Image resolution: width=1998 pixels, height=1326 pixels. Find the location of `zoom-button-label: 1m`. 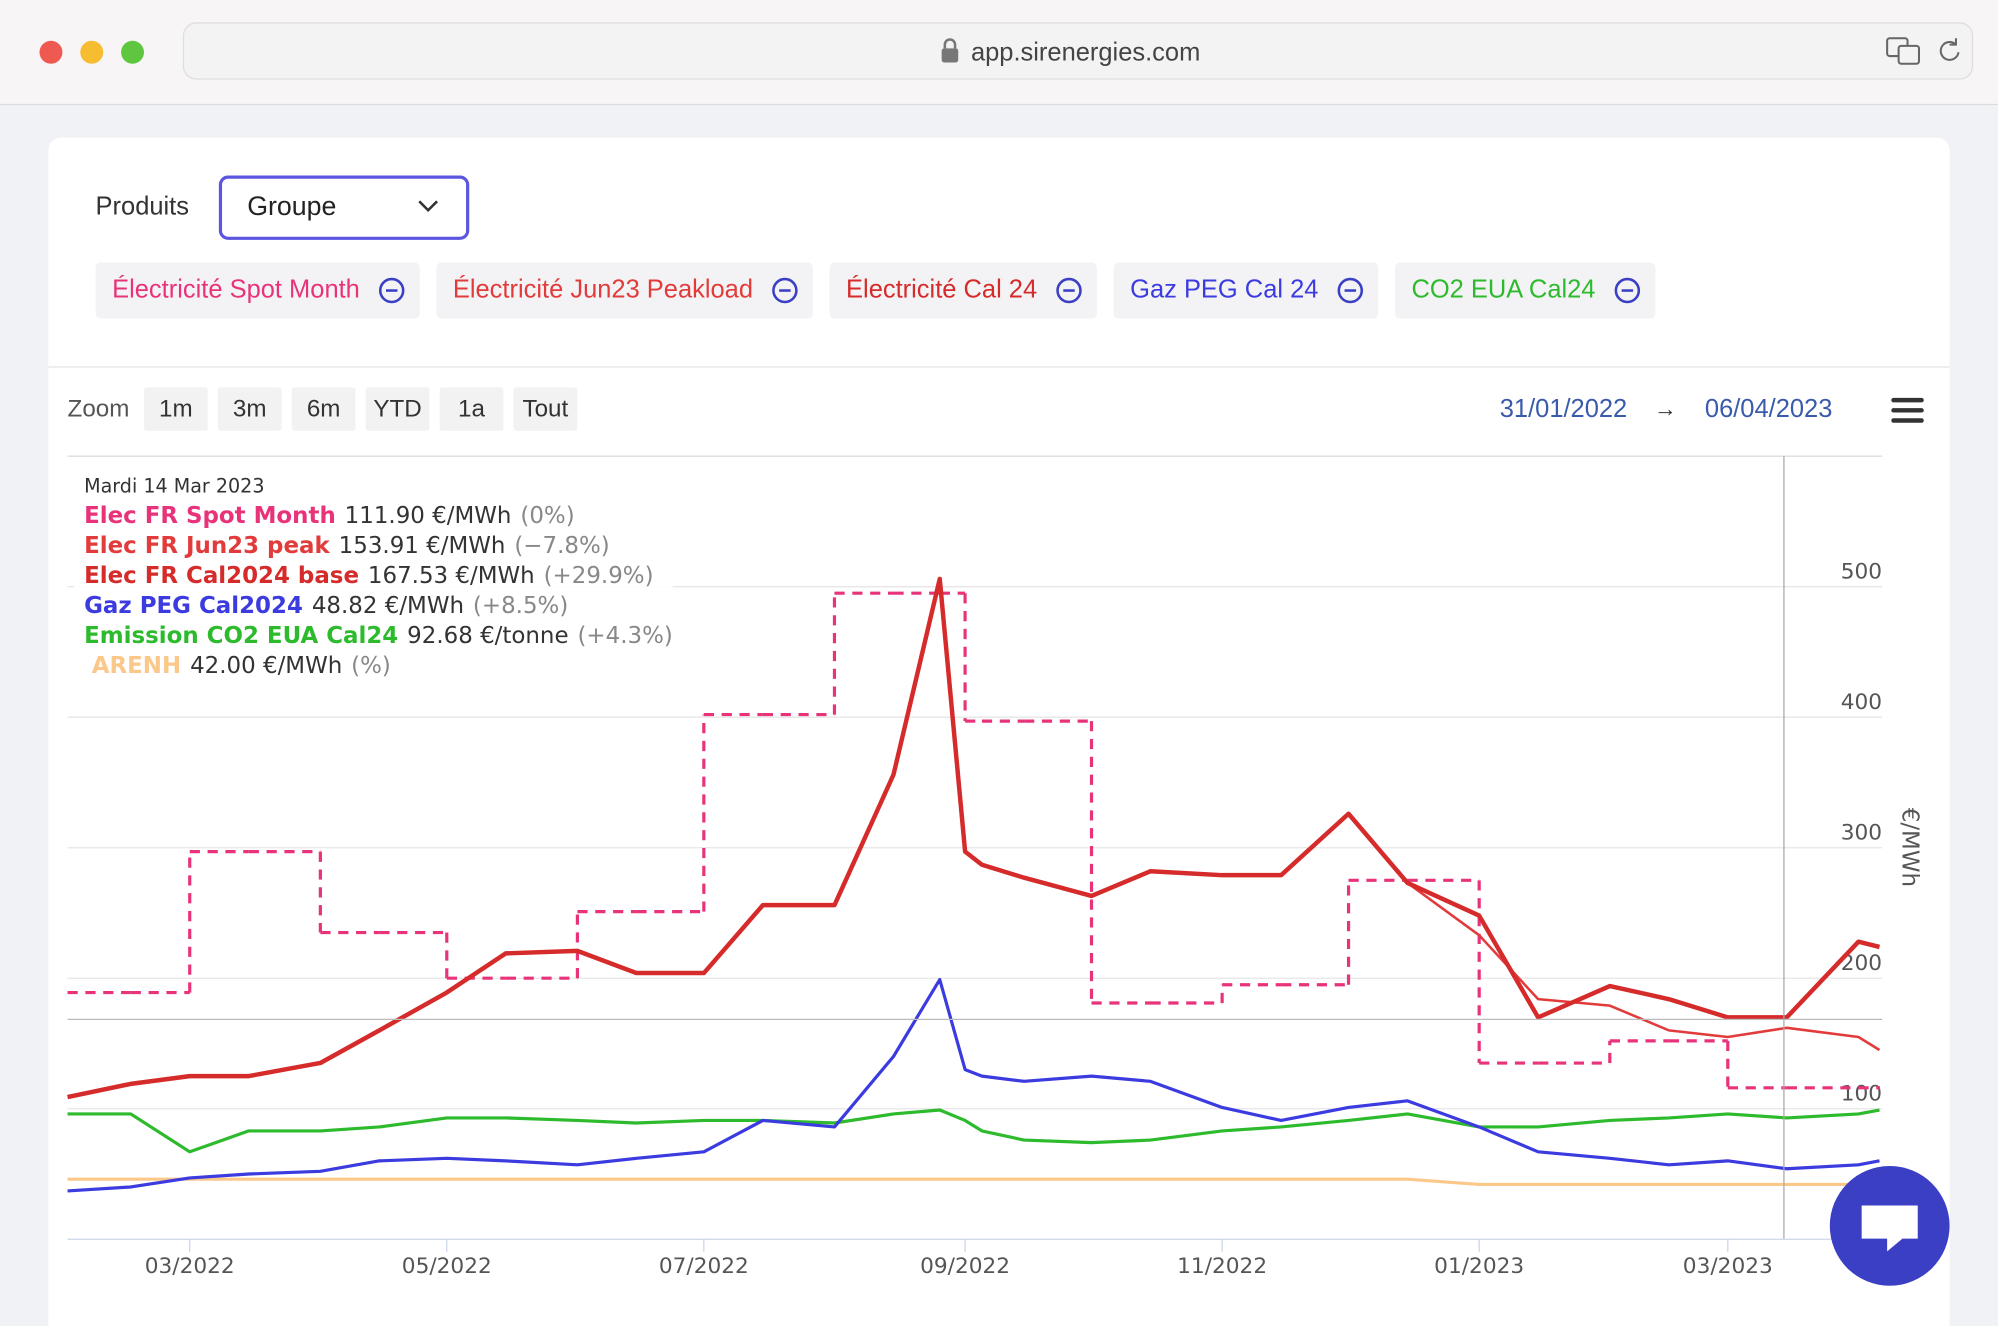

zoom-button-label: 1m is located at coordinates (176, 409).